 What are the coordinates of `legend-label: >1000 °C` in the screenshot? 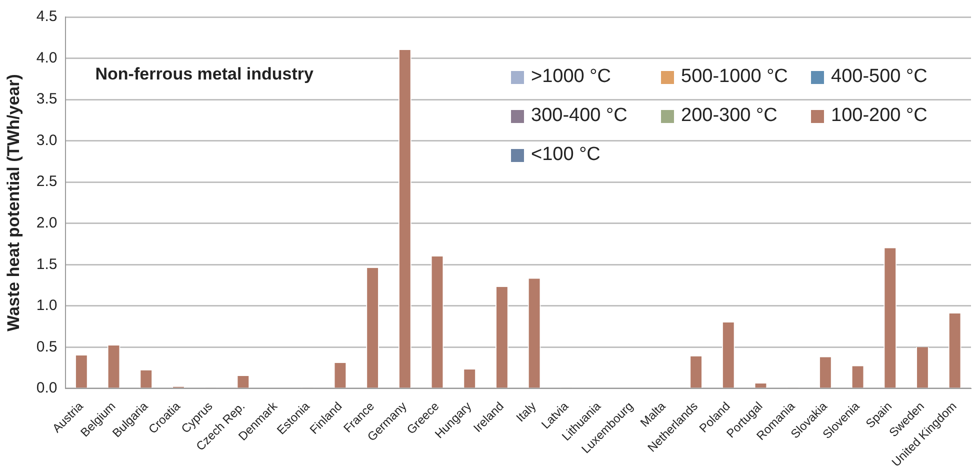 It's located at (571, 77).